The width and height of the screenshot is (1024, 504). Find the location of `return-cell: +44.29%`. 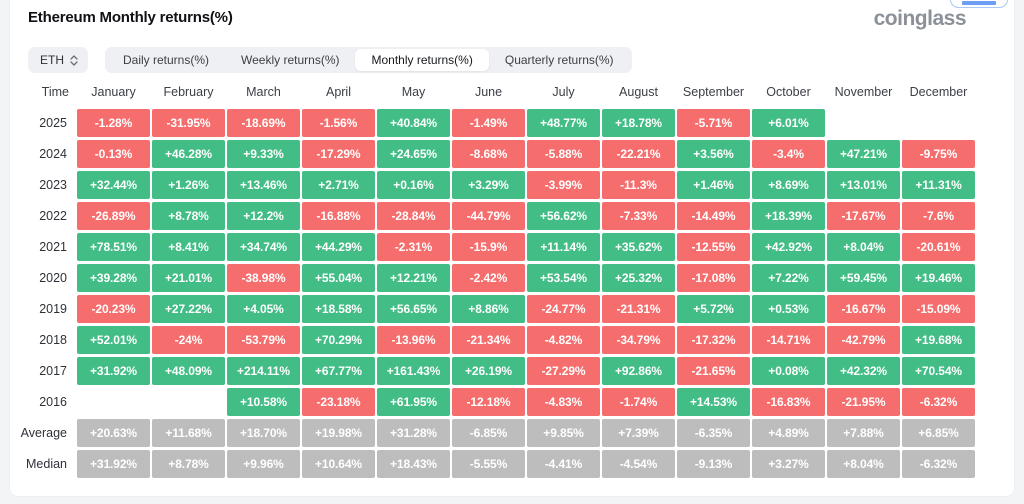

return-cell: +44.29% is located at coordinates (338, 247).